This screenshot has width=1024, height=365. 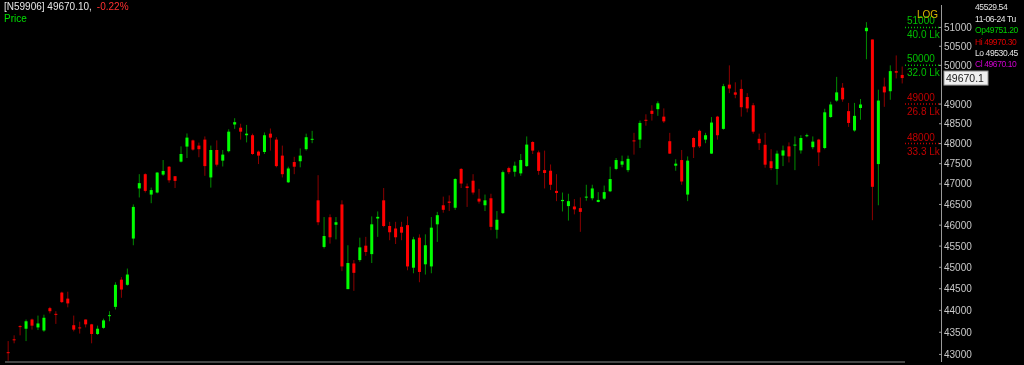 What do you see at coordinates (995, 19) in the screenshot?
I see `text: 11-06-24 Tu` at bounding box center [995, 19].